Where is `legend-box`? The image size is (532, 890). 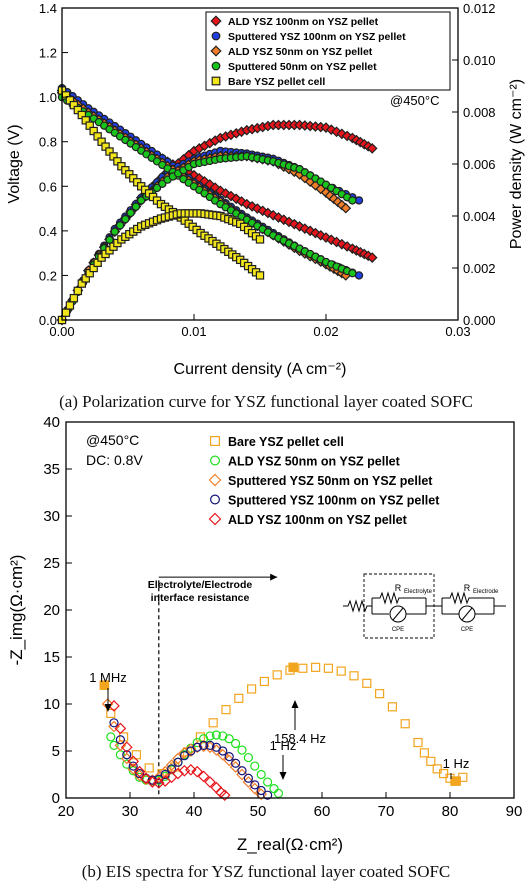 legend-box is located at coordinates (328, 51).